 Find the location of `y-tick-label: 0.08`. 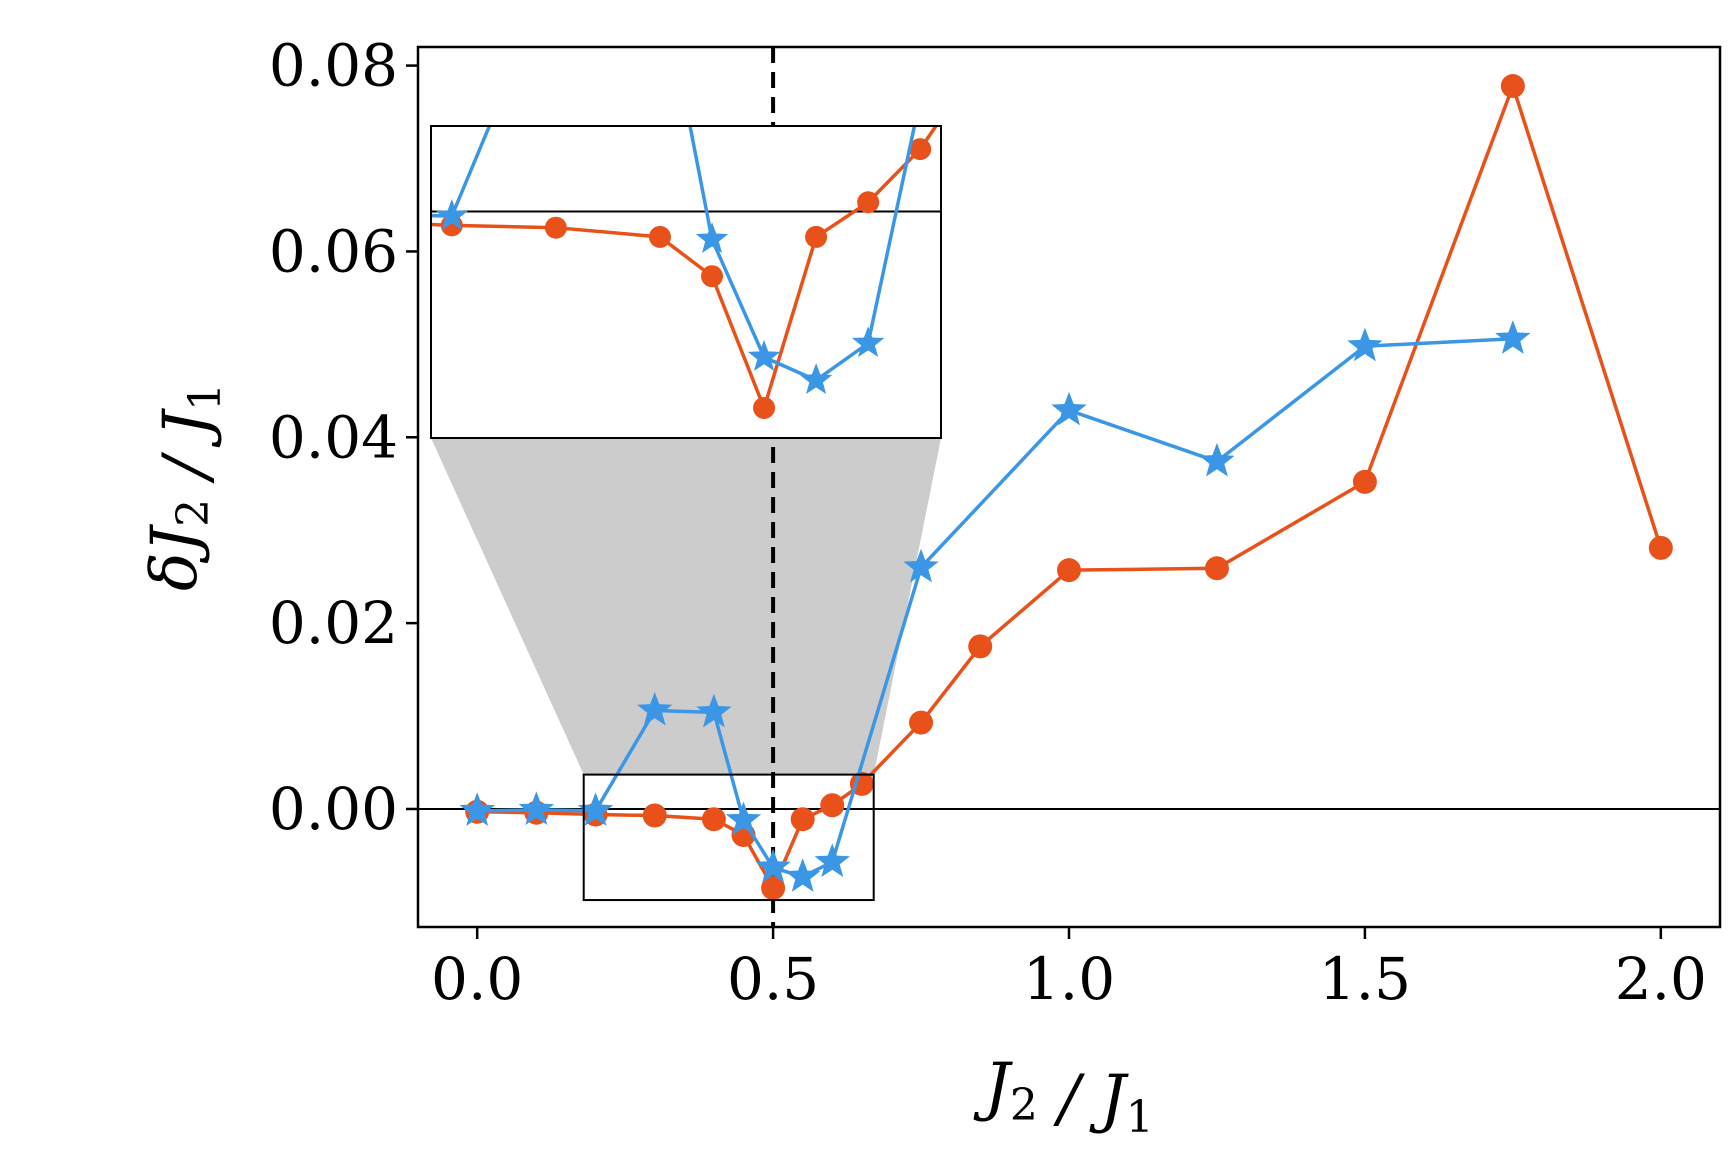

y-tick-label: 0.08 is located at coordinates (333, 66).